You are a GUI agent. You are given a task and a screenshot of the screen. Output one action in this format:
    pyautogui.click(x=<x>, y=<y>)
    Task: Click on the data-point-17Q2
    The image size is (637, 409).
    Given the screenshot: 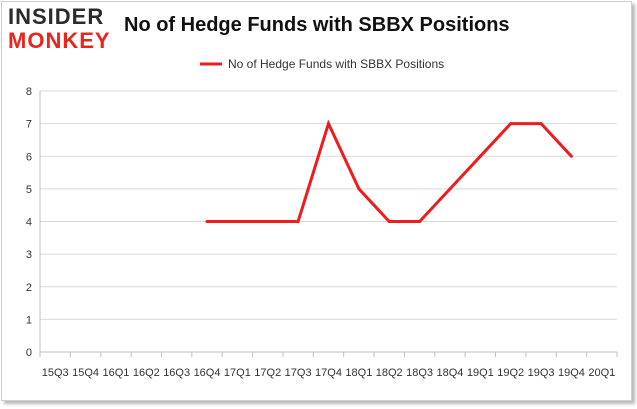 What is the action you would take?
    pyautogui.click(x=268, y=221)
    